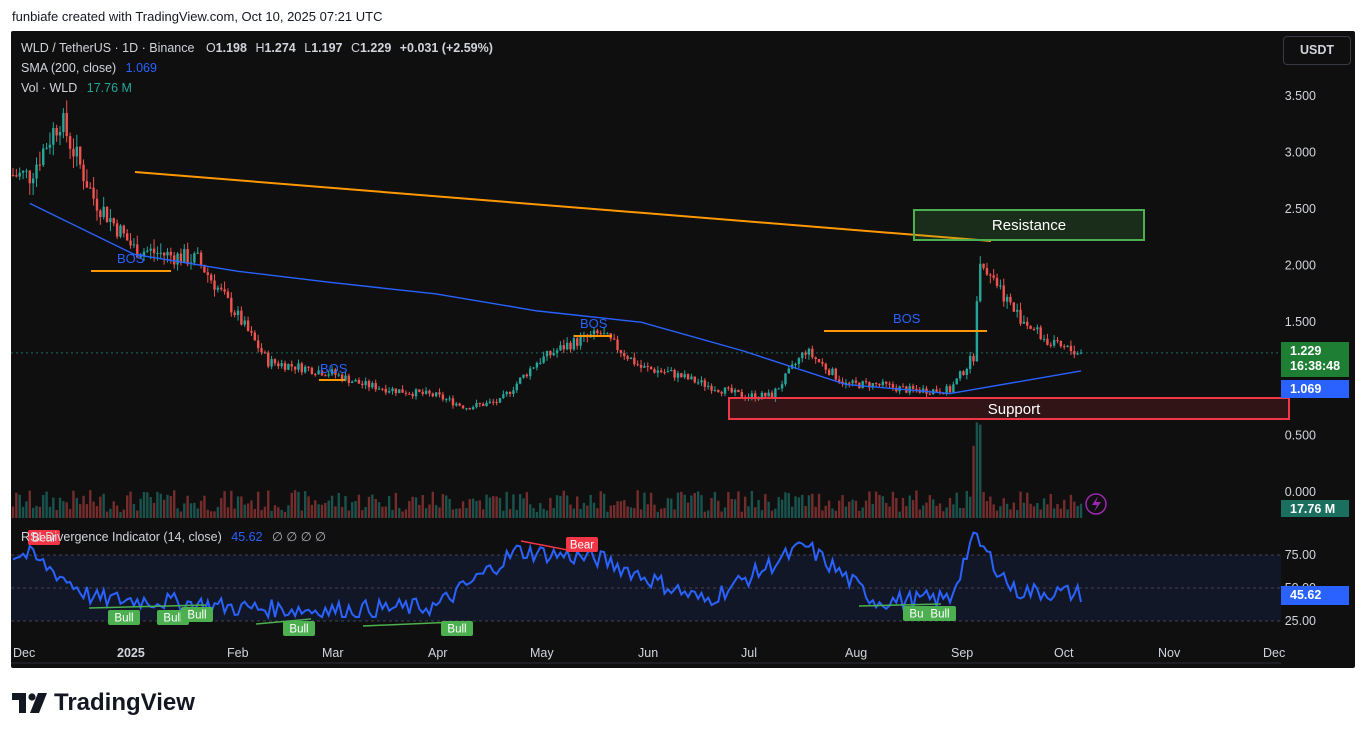 This screenshot has height=737, width=1366. I want to click on low-label: L, so click(308, 48).